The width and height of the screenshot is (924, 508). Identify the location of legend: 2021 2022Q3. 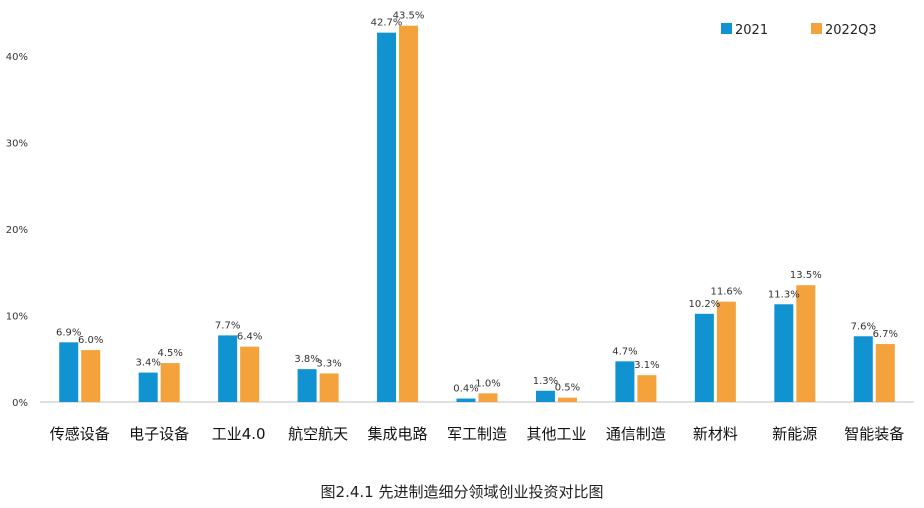
(799, 30).